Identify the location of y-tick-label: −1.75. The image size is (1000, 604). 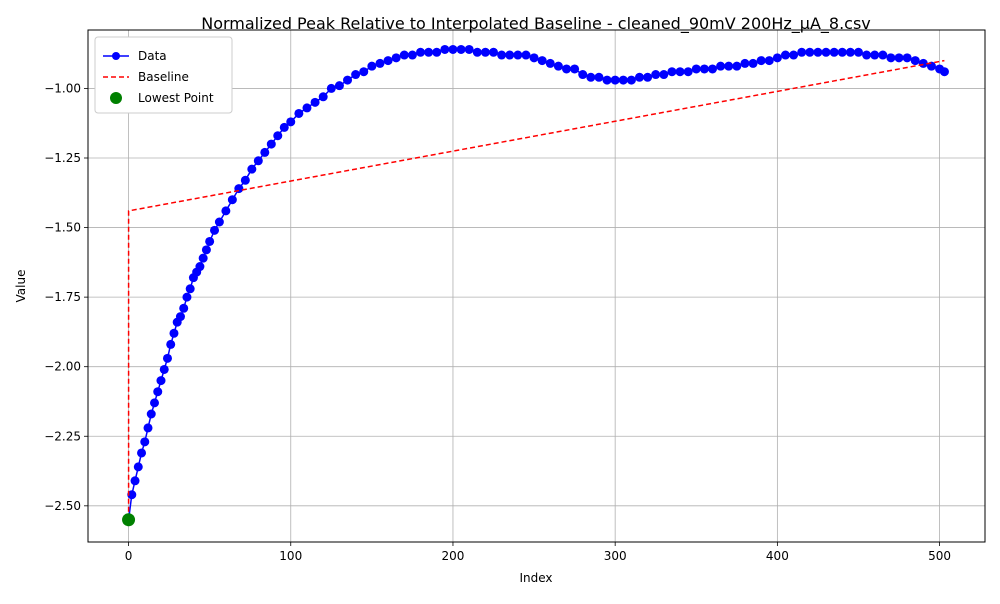
(62, 297).